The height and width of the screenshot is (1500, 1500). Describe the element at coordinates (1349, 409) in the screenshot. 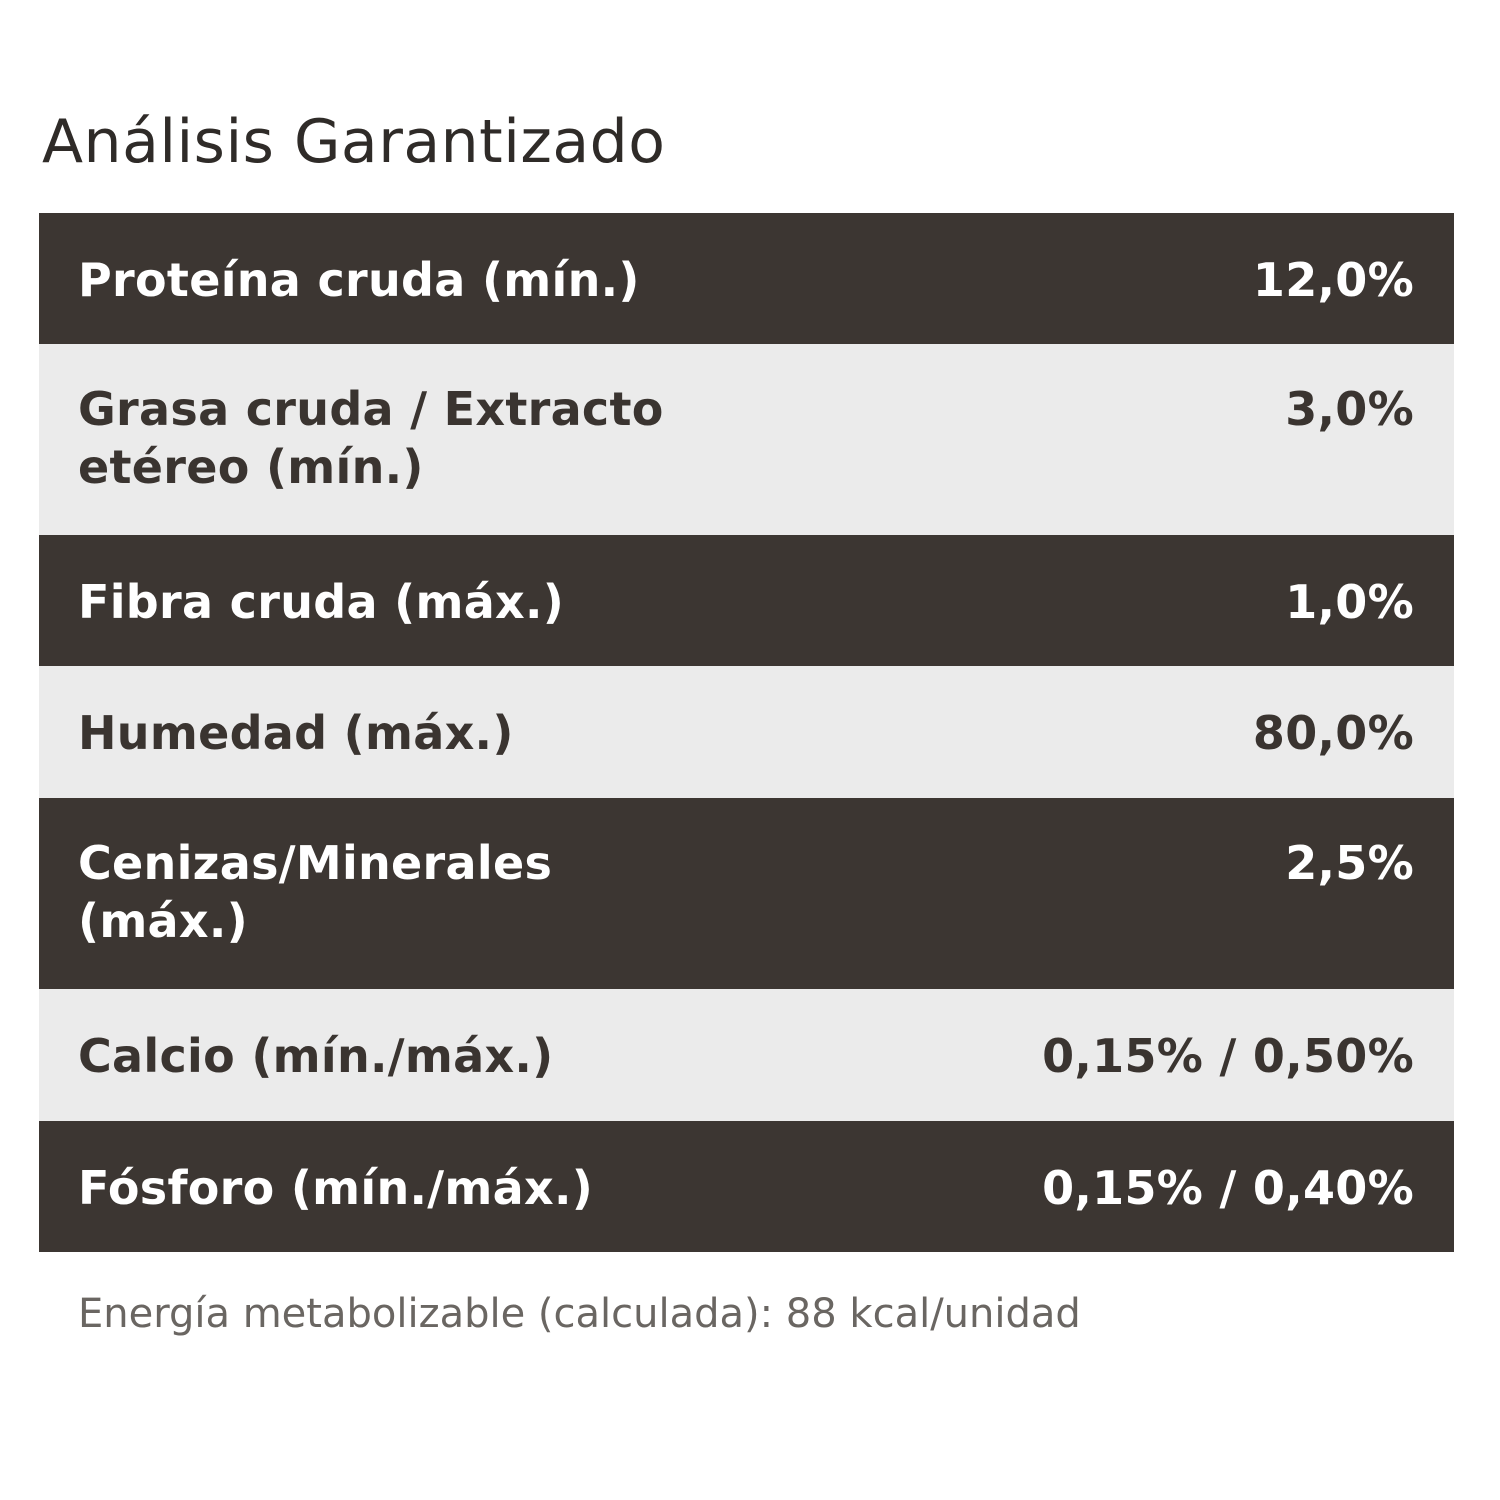

I see `row-value: 3,0%` at that location.